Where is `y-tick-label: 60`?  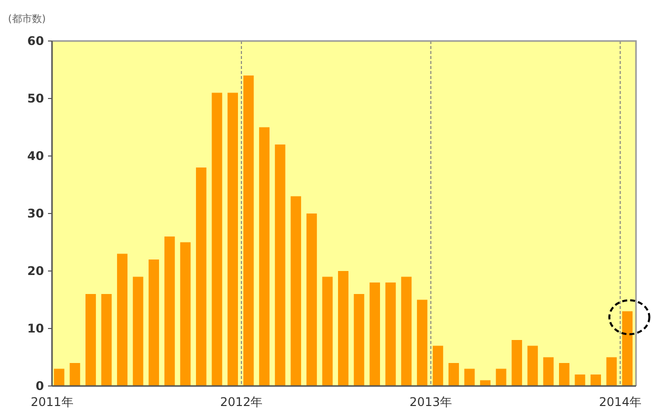 y-tick-label: 60 is located at coordinates (35, 41).